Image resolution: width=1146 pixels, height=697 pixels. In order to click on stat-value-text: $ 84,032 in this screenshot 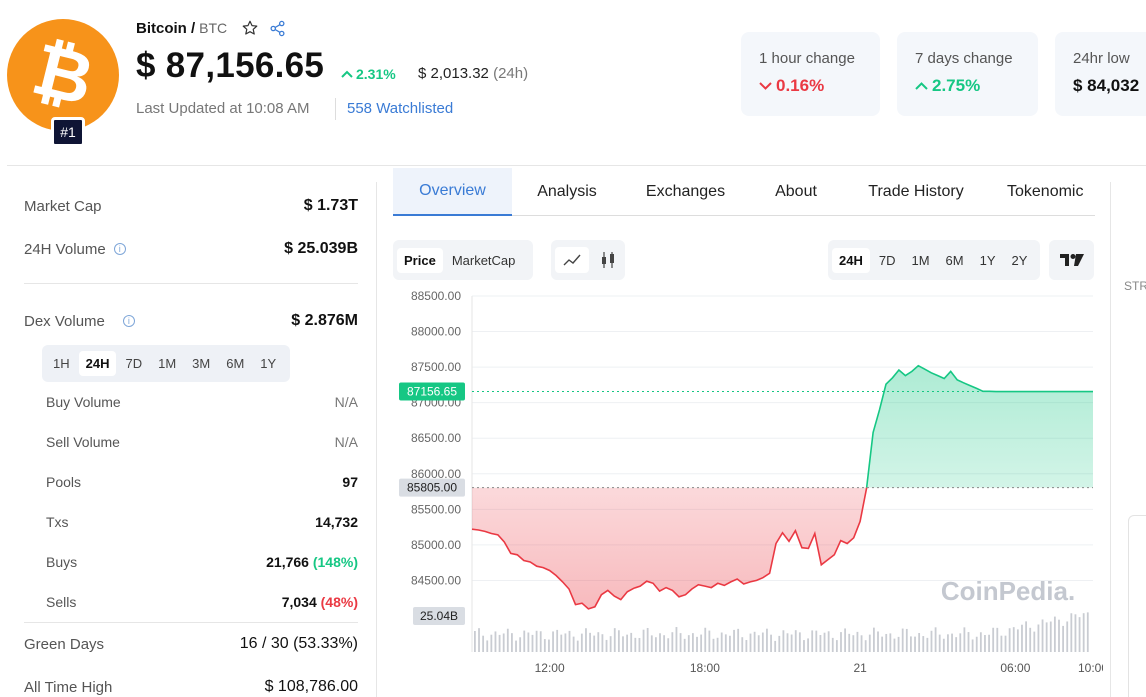, I will do `click(1106, 85)`.